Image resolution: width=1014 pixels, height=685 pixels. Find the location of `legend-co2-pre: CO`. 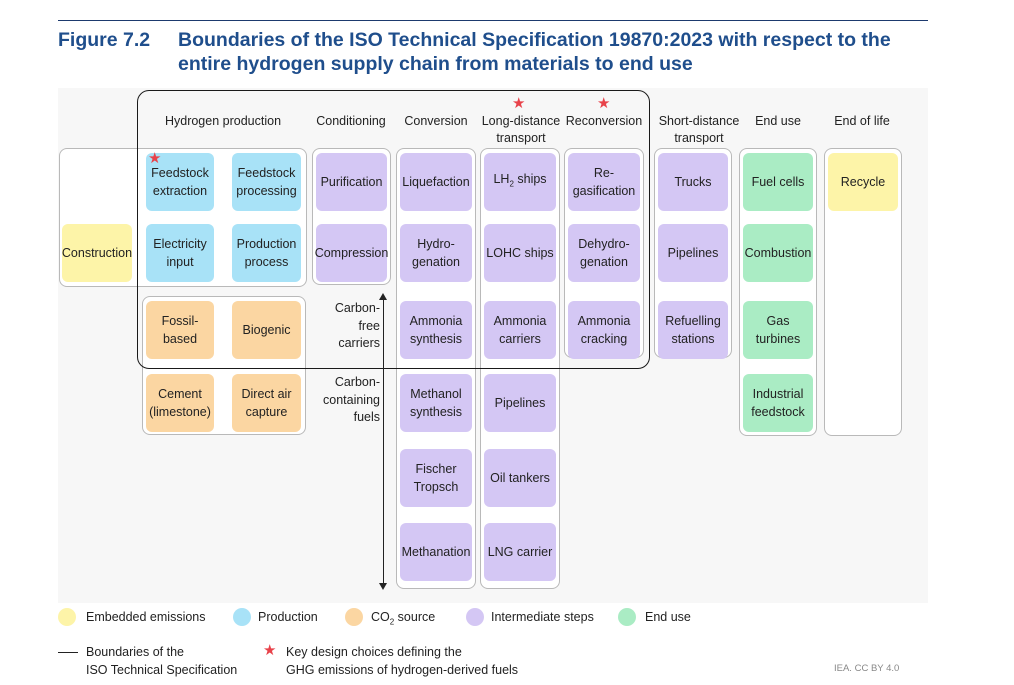

legend-co2-pre: CO is located at coordinates (380, 617).